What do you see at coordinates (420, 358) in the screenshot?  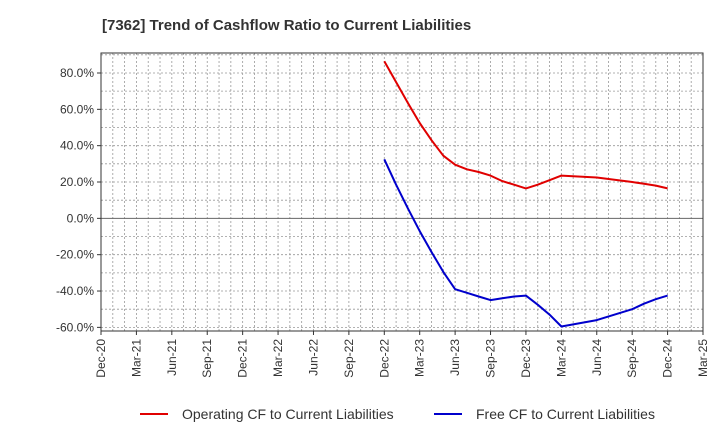 I see `x-tick-label: Mar-23` at bounding box center [420, 358].